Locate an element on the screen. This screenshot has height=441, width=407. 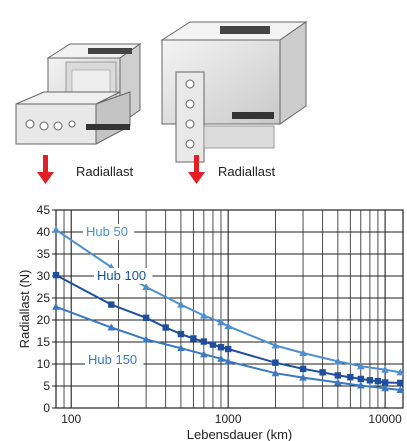
x-tick-label: 1000 is located at coordinates (228, 419).